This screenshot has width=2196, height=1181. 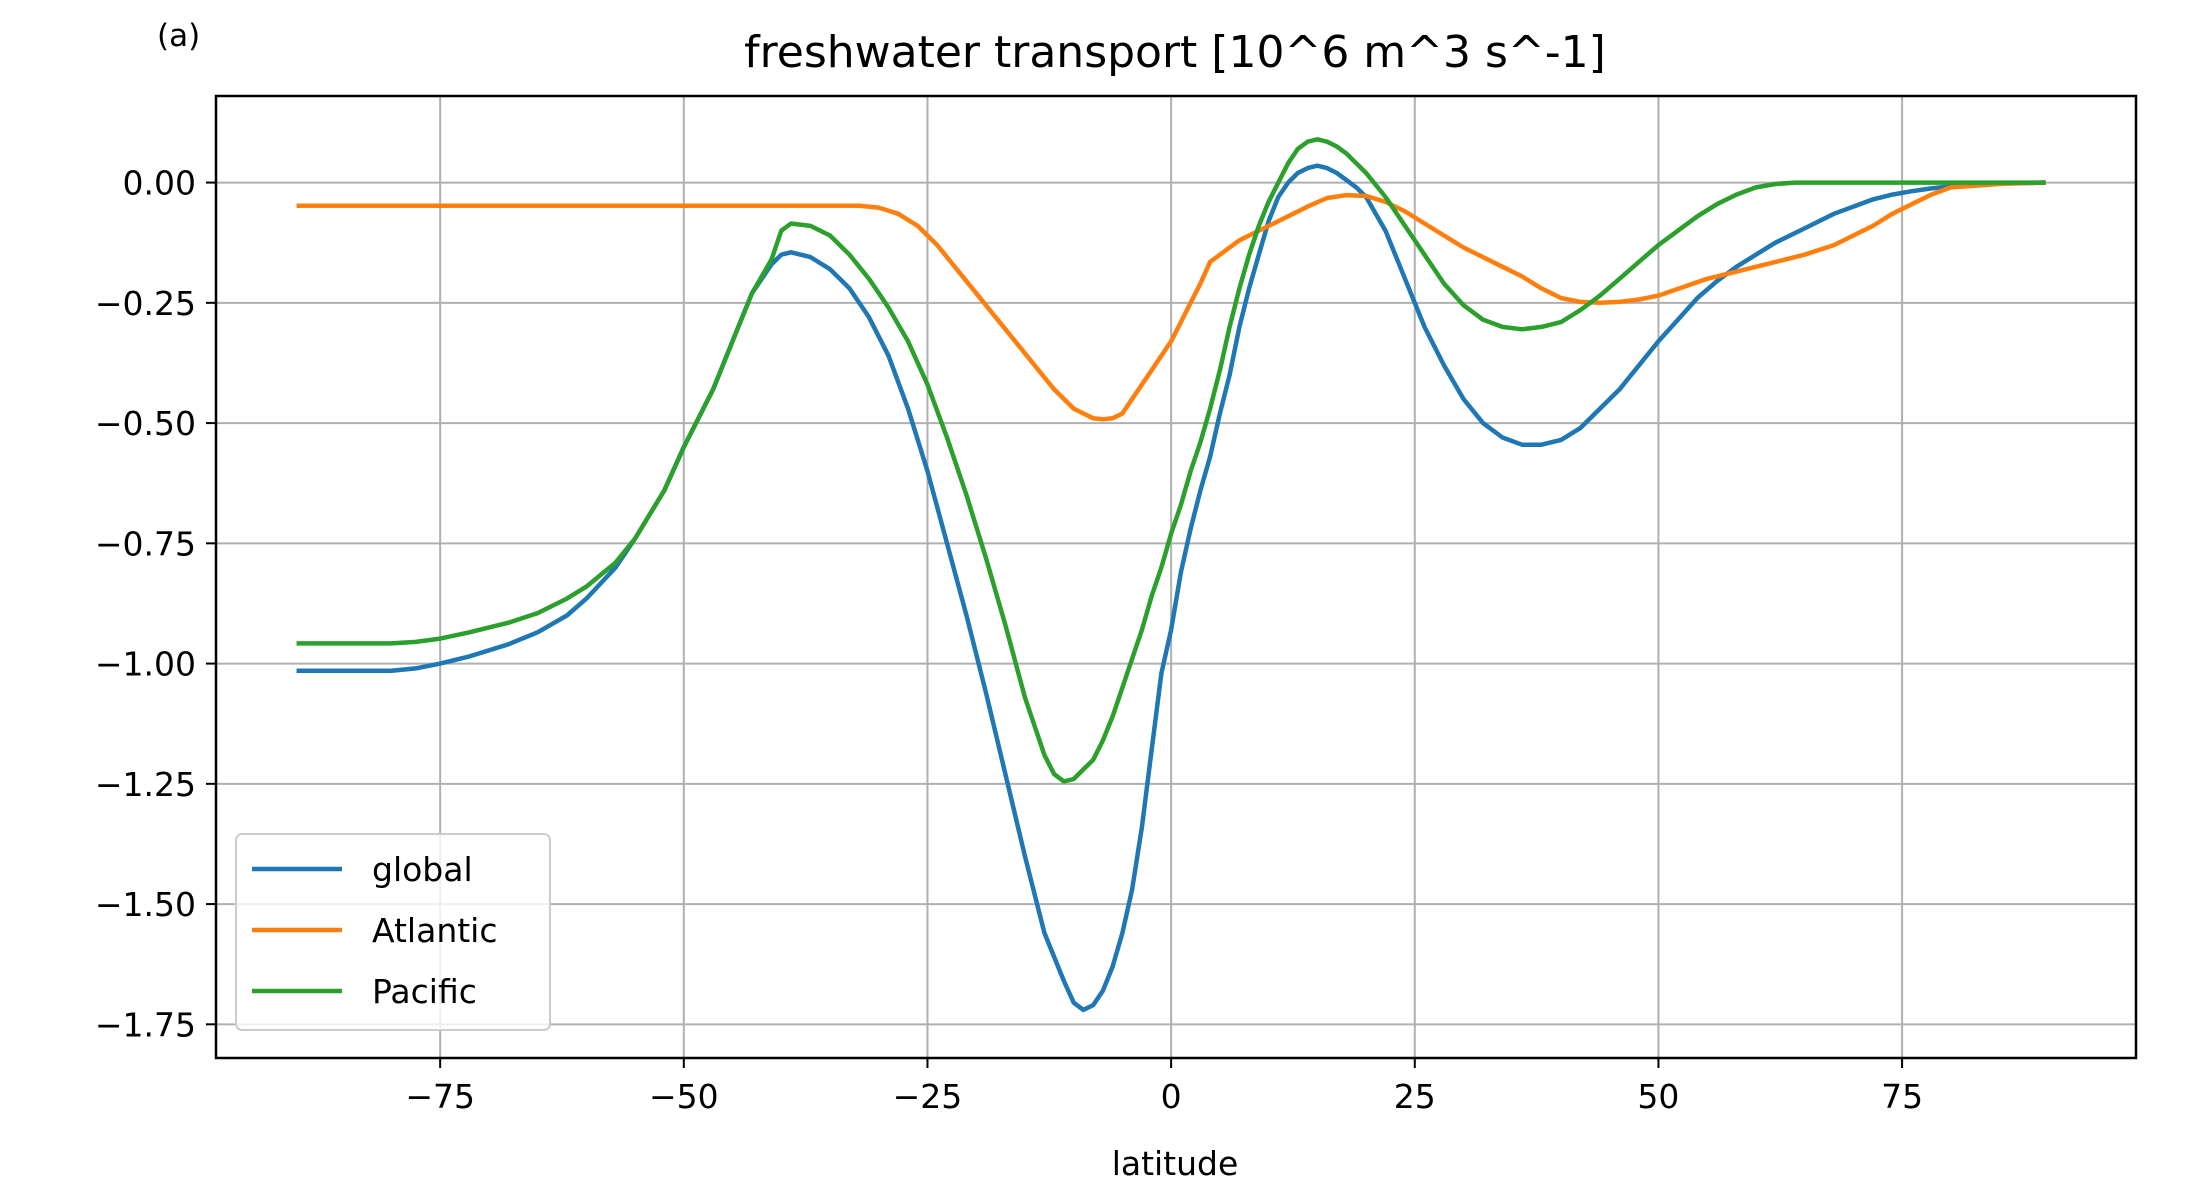 I want to click on x-tick-label: −25, so click(x=928, y=1096).